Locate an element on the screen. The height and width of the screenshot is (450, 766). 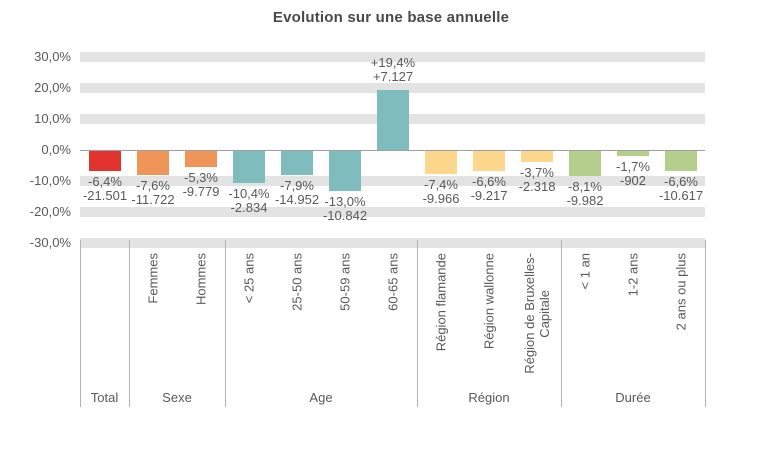
bar-value-label: -13,0% -10.842 is located at coordinates (345, 209).